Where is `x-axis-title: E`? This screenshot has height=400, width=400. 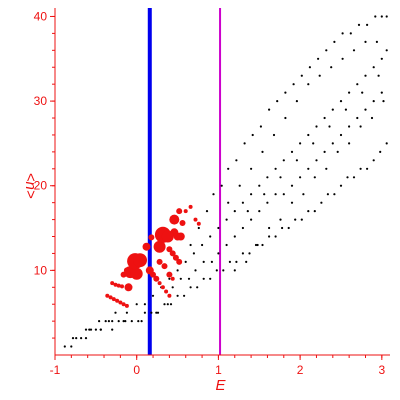 x-axis-title: E is located at coordinates (220, 385).